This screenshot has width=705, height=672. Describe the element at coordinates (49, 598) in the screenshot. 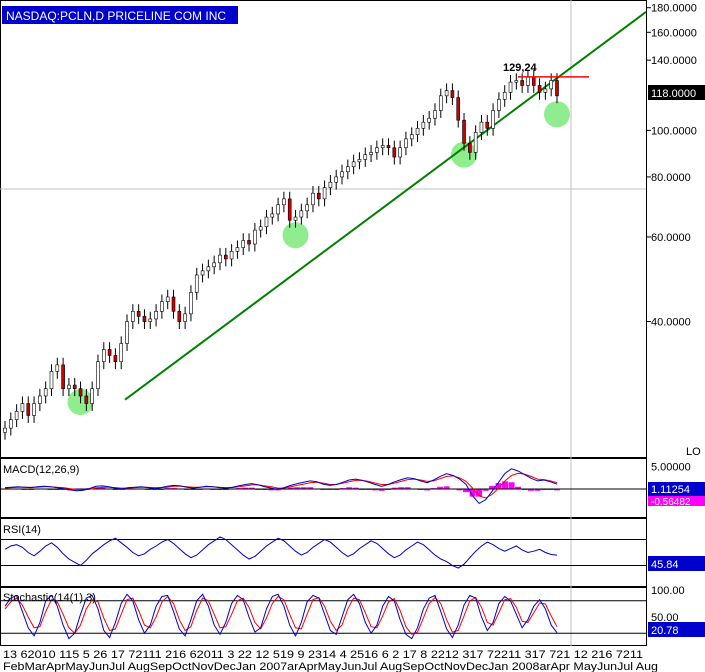

I see `stochastic-title: Stochastic(14(1),3)` at that location.